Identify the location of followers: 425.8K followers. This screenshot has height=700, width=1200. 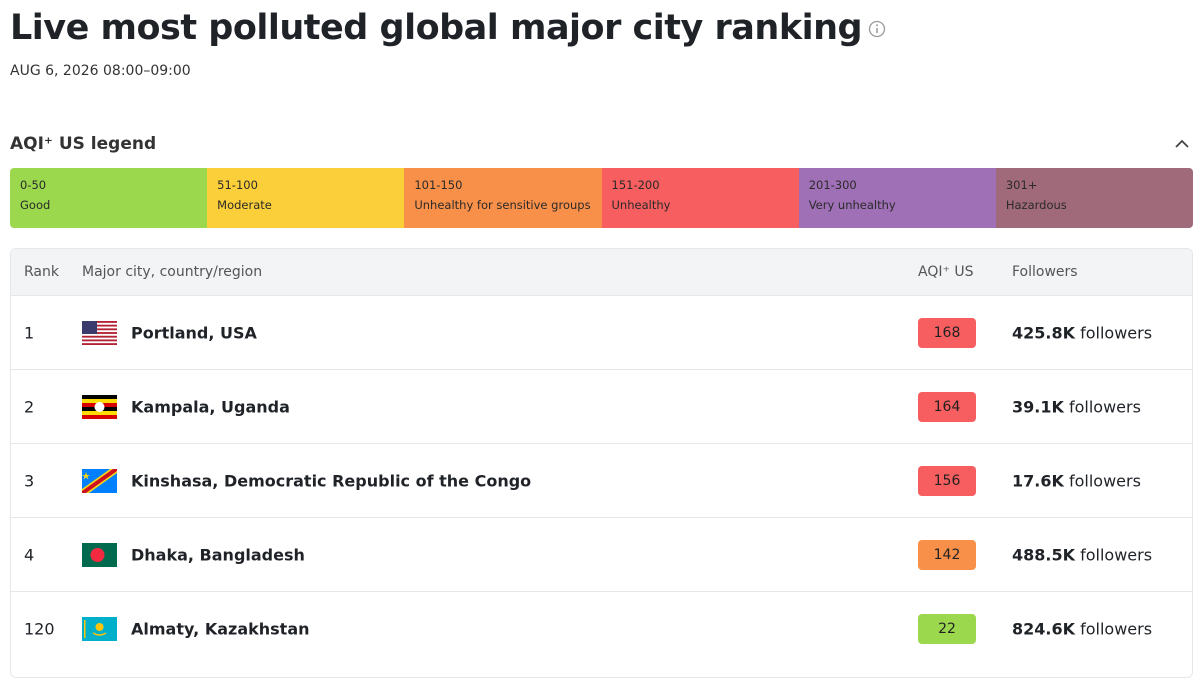
(1082, 333).